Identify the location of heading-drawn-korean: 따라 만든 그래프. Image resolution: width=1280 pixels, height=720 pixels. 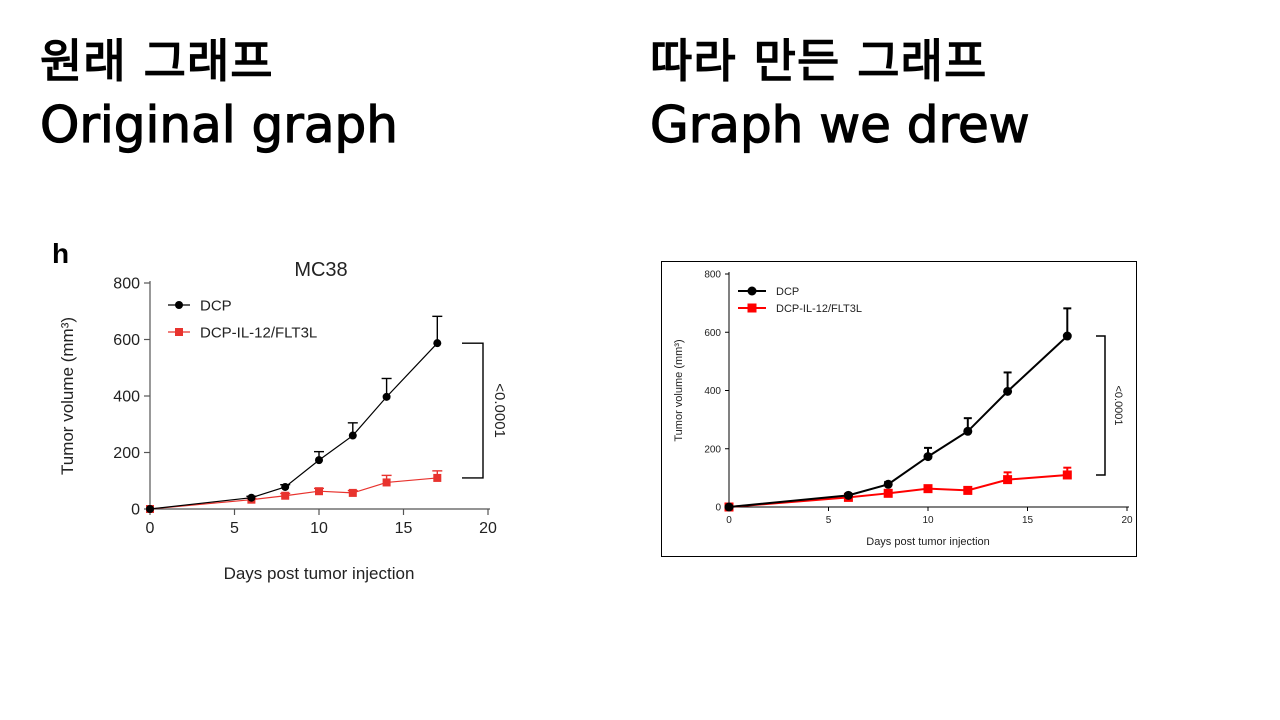
(819, 61).